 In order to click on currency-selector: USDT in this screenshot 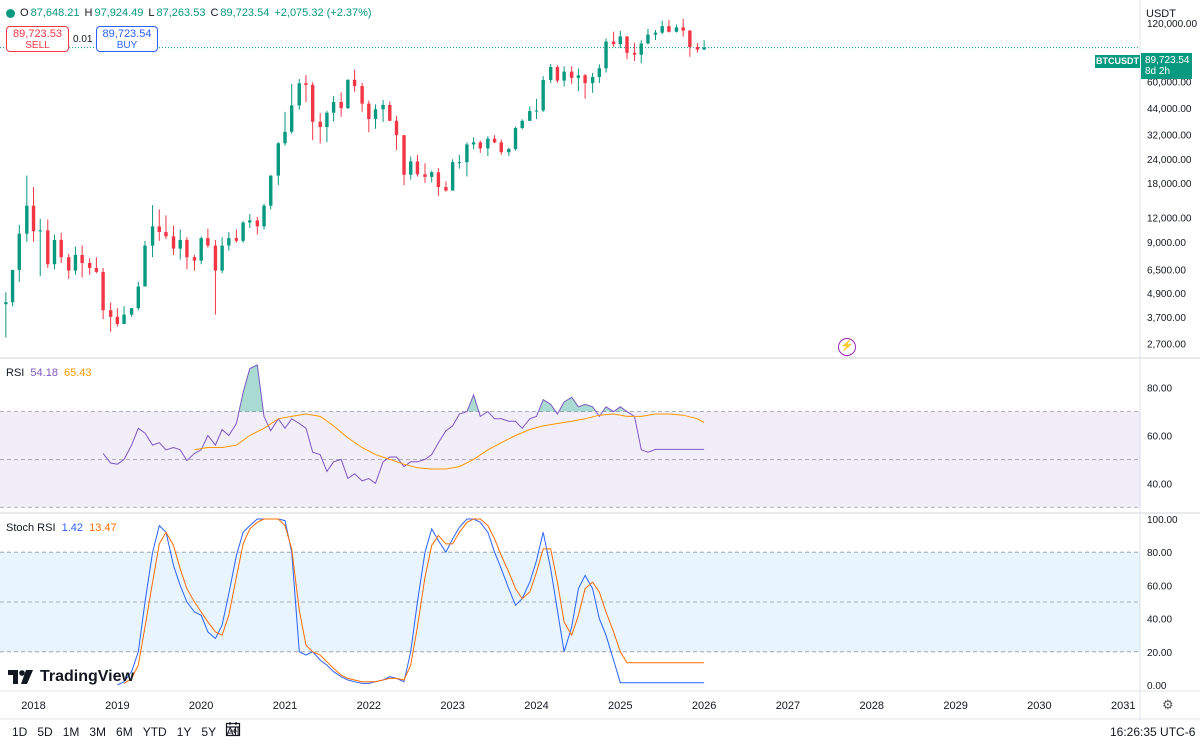, I will do `click(1161, 14)`.